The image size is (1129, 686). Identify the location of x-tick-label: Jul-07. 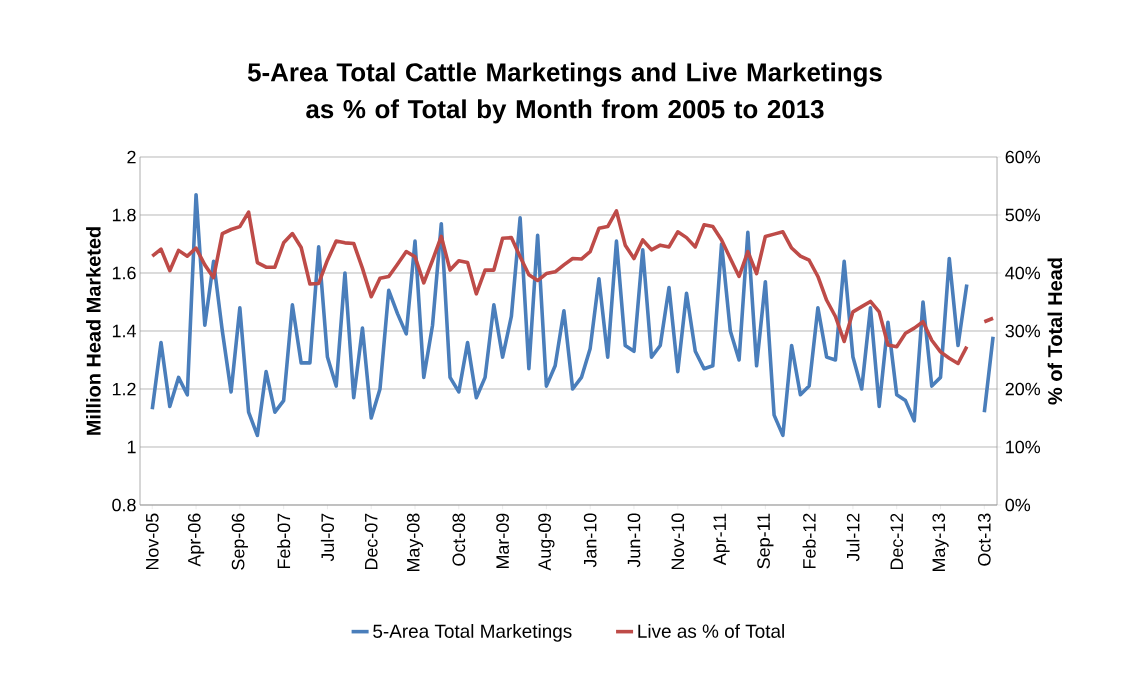
(327, 537).